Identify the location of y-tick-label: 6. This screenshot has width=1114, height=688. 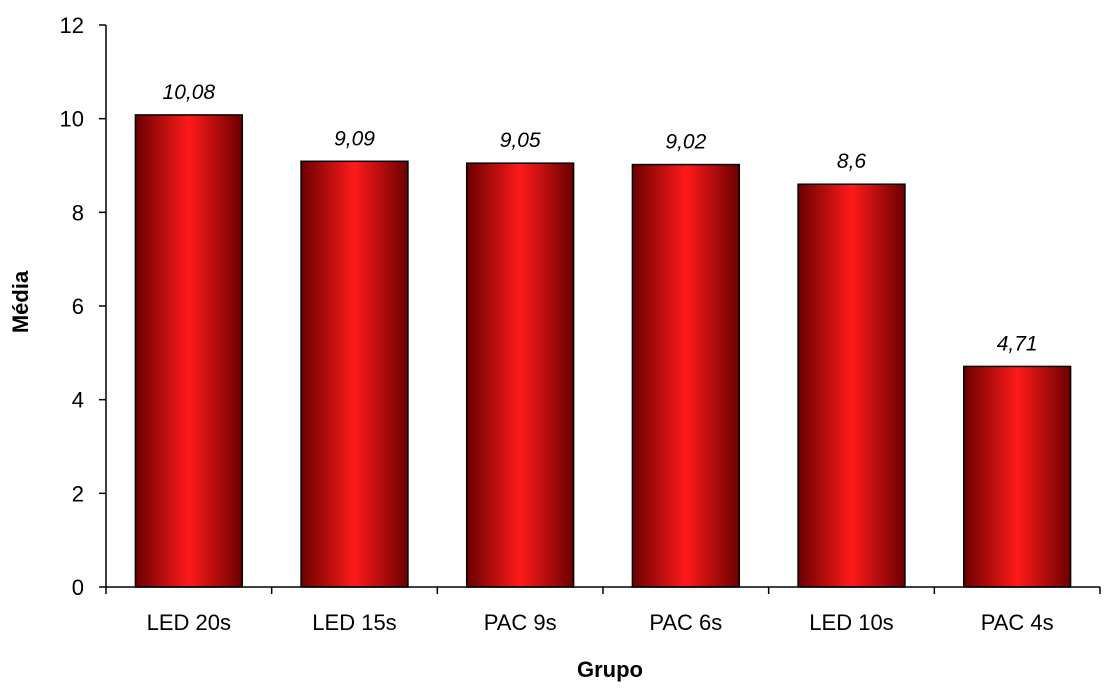
(78, 306).